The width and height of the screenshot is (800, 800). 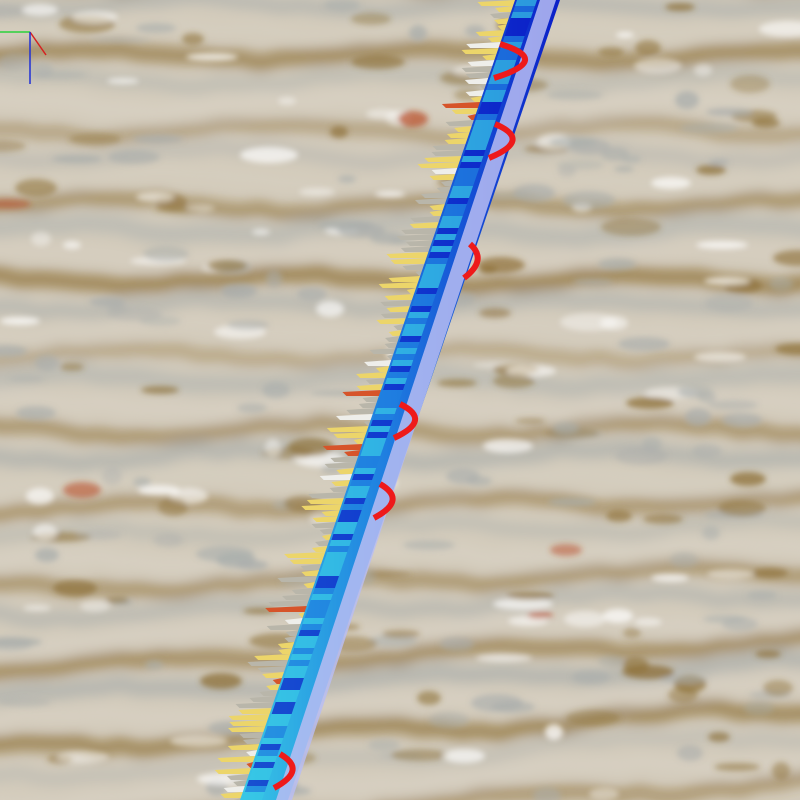 I want to click on orientation-axes, so click(x=23, y=57).